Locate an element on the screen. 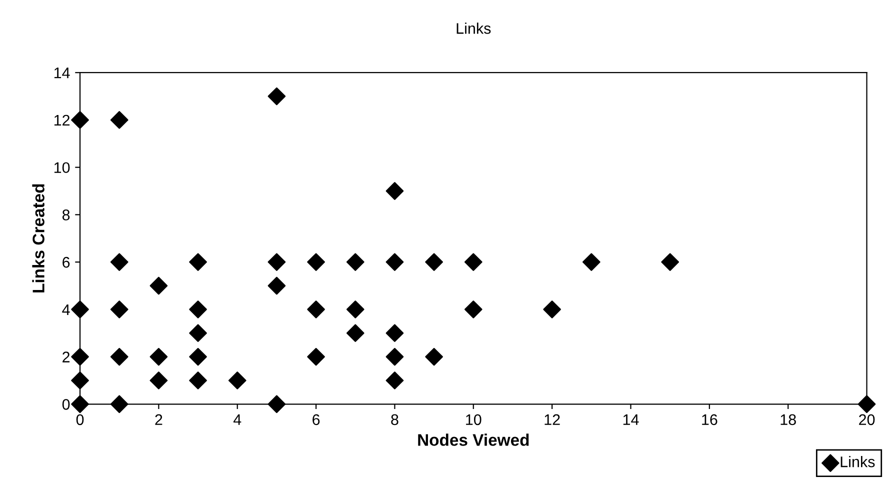 Image resolution: width=889 pixels, height=484 pixels. y-tick-label: 6 is located at coordinates (66, 262).